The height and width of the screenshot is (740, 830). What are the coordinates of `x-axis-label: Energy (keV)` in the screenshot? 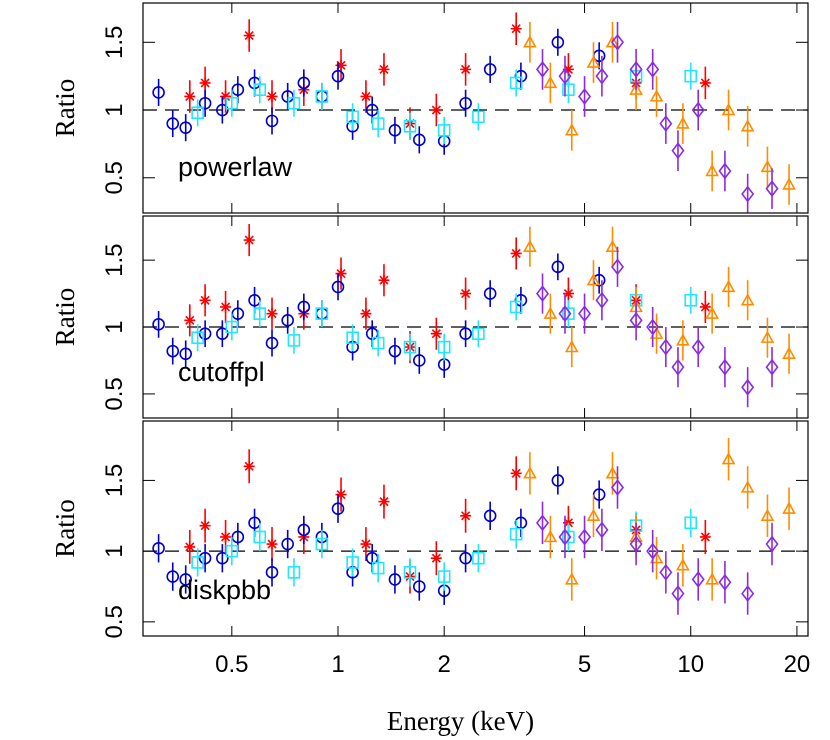 It's located at (460, 721).